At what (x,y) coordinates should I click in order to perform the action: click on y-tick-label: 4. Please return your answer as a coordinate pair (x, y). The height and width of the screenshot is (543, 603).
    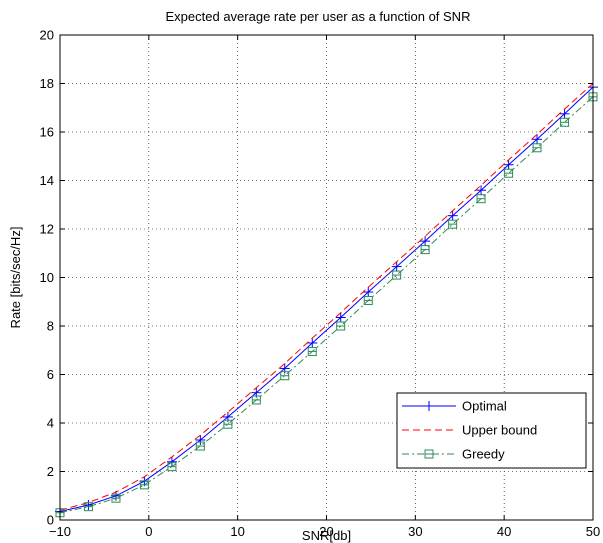
    Looking at the image, I should click on (50, 423).